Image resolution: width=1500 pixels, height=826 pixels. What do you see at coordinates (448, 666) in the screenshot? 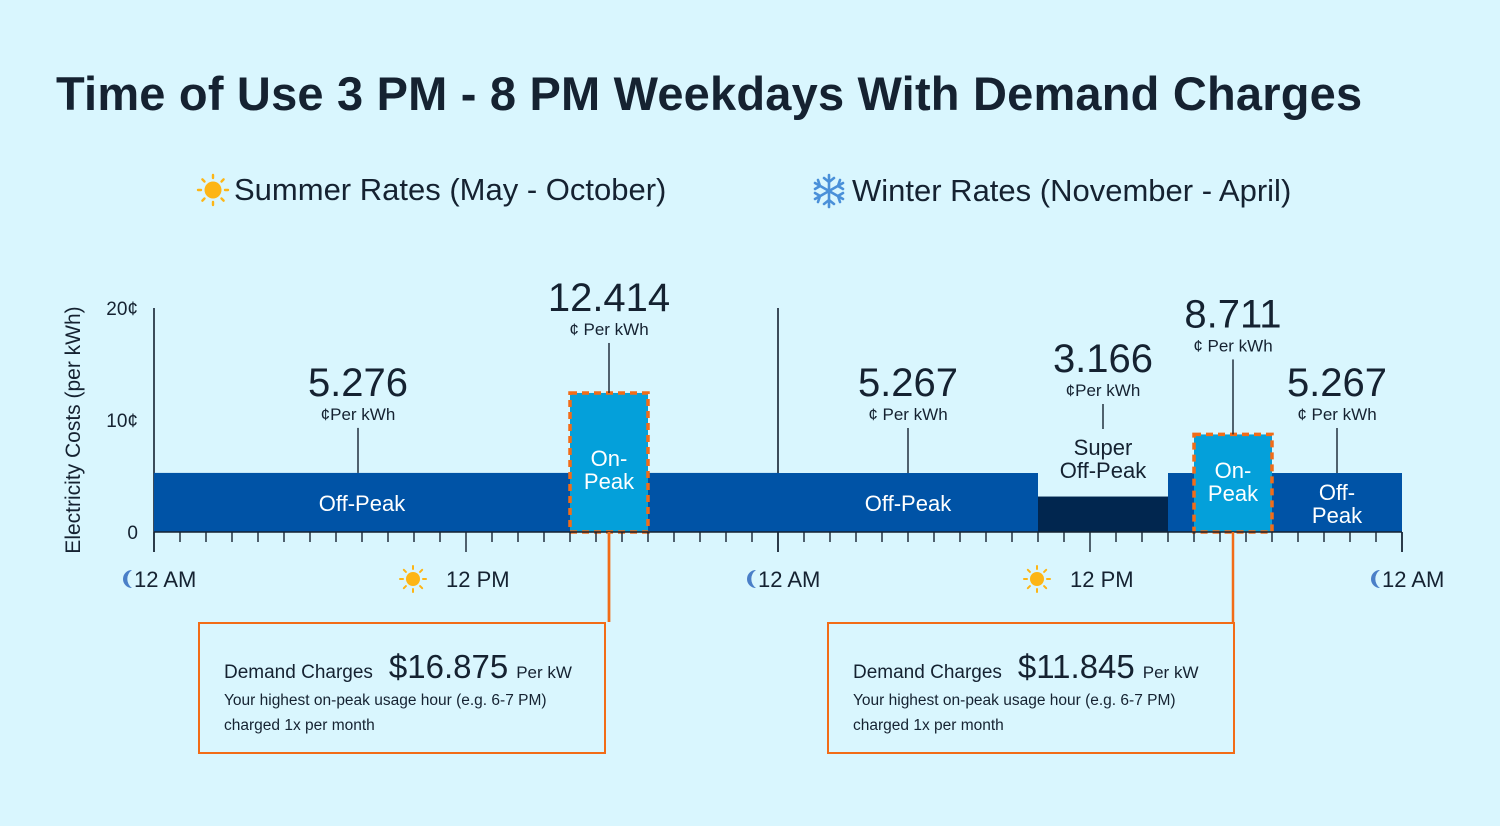
I see `demand-value: $16.875` at bounding box center [448, 666].